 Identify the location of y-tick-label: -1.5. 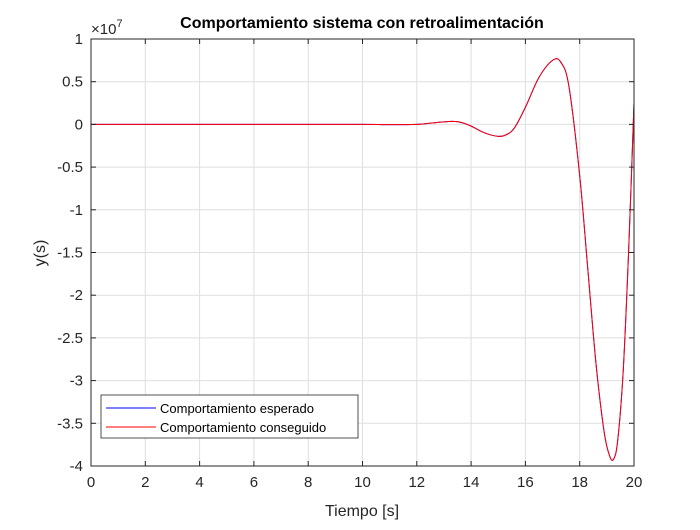
(70, 253).